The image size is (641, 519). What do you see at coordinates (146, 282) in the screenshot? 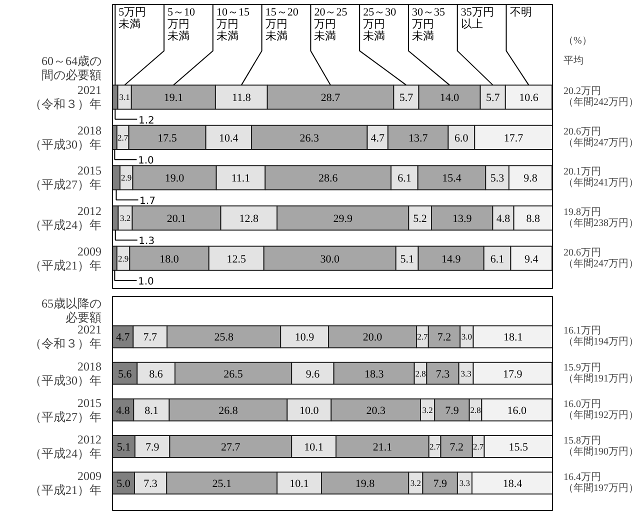
I see `data-label: 1.0` at bounding box center [146, 282].